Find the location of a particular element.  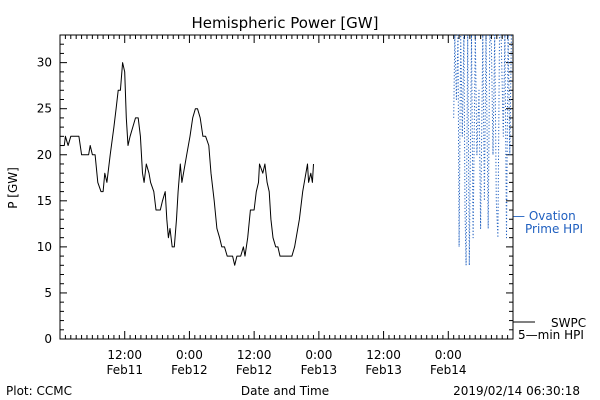

x-axis-label: Date and Time is located at coordinates (285, 391).